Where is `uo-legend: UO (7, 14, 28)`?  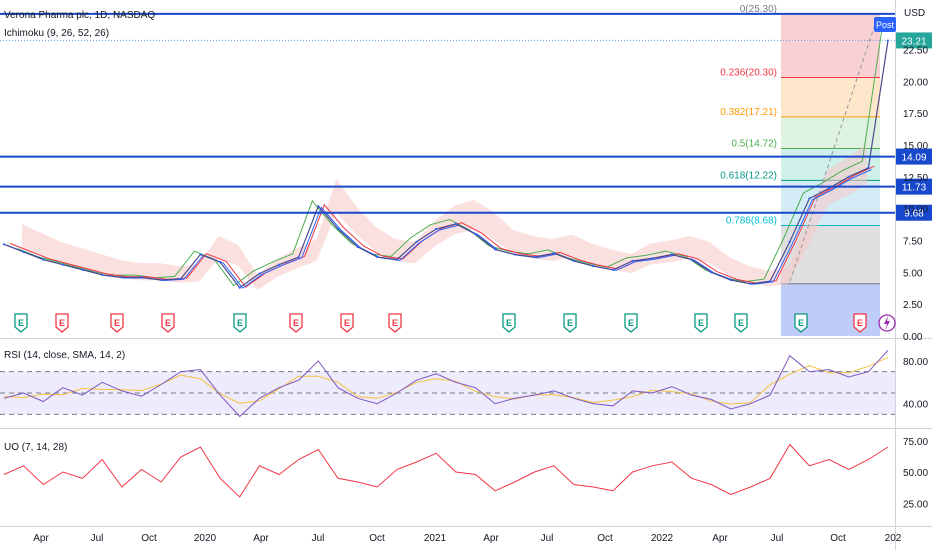
uo-legend: UO (7, 14, 28) is located at coordinates (35, 447).